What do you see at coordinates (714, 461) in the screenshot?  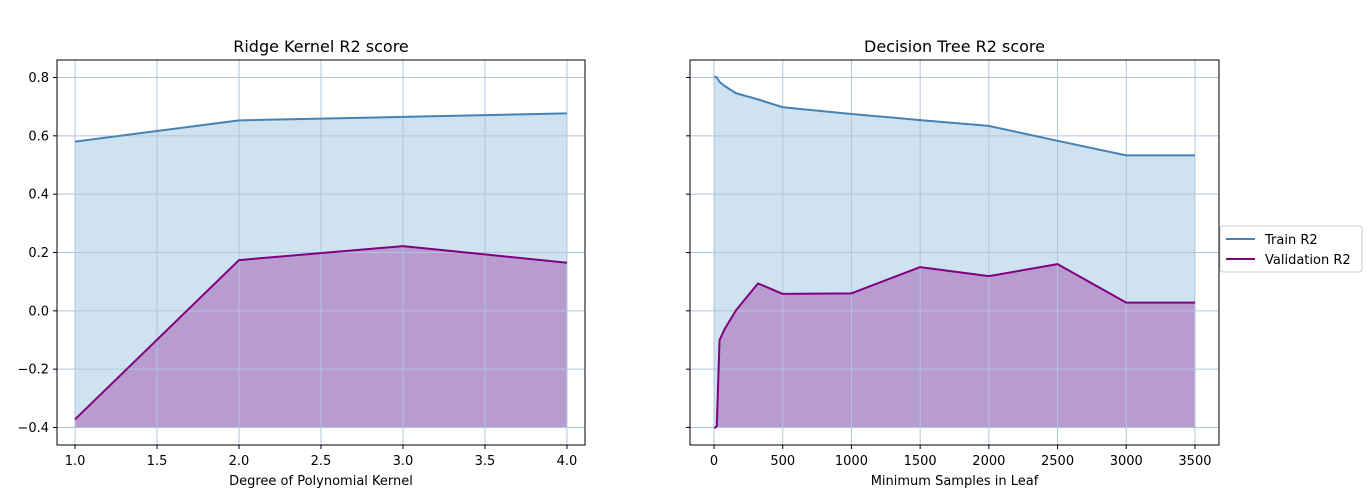 I see `tree-x-tick-label: 0` at bounding box center [714, 461].